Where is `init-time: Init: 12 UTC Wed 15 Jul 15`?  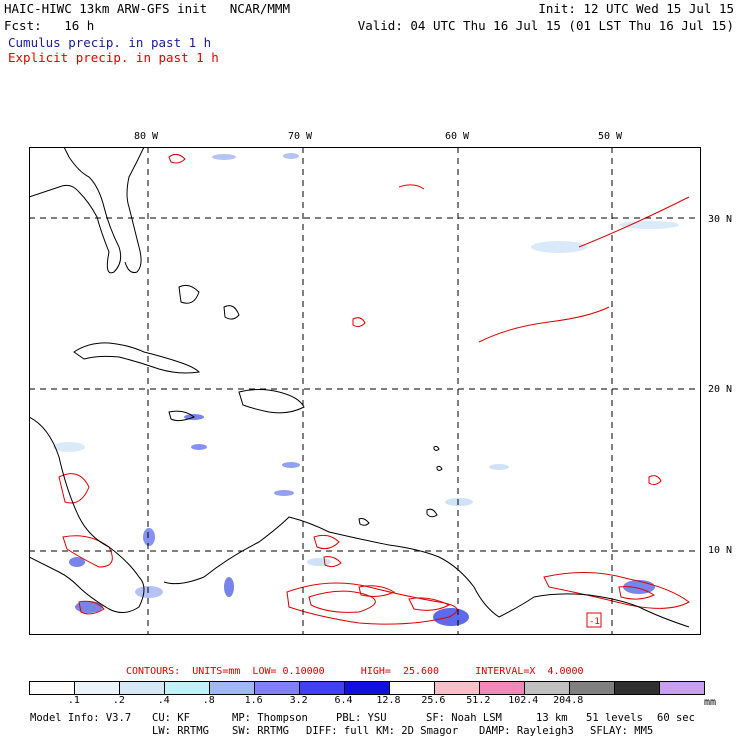 init-time: Init: 12 UTC Wed 15 Jul 15 is located at coordinates (636, 8).